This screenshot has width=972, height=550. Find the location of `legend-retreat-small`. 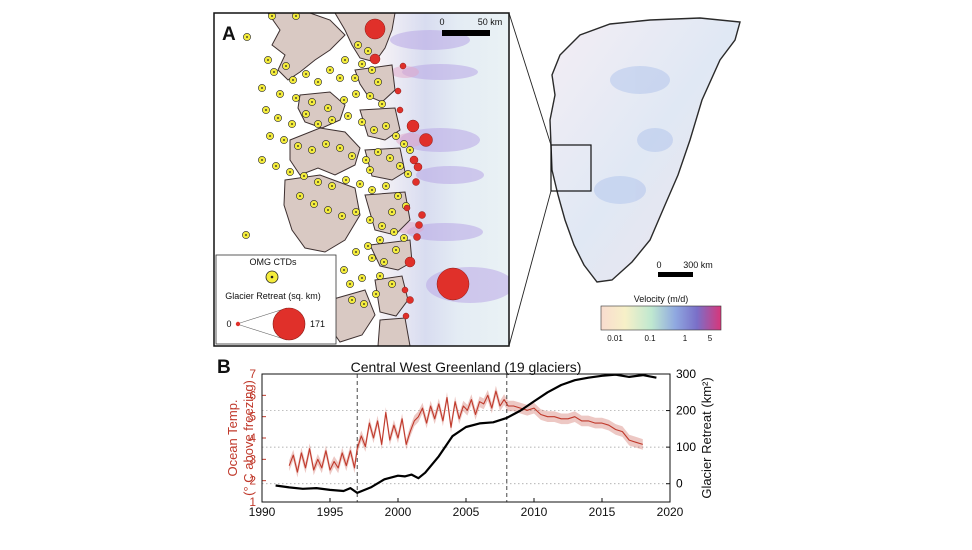

legend-retreat-small is located at coordinates (238, 324).